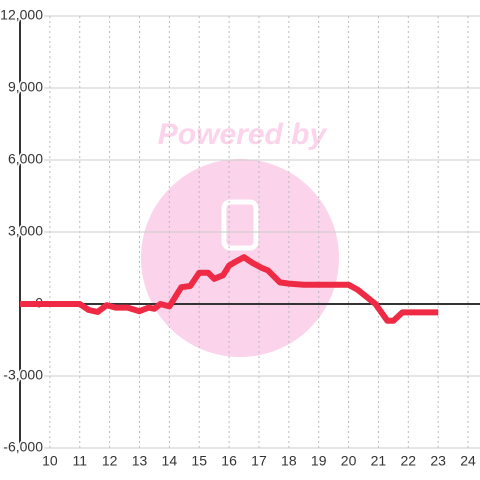 This screenshot has height=480, width=480. What do you see at coordinates (21, 15) in the screenshot?
I see `y-tick-label: 12,000` at bounding box center [21, 15].